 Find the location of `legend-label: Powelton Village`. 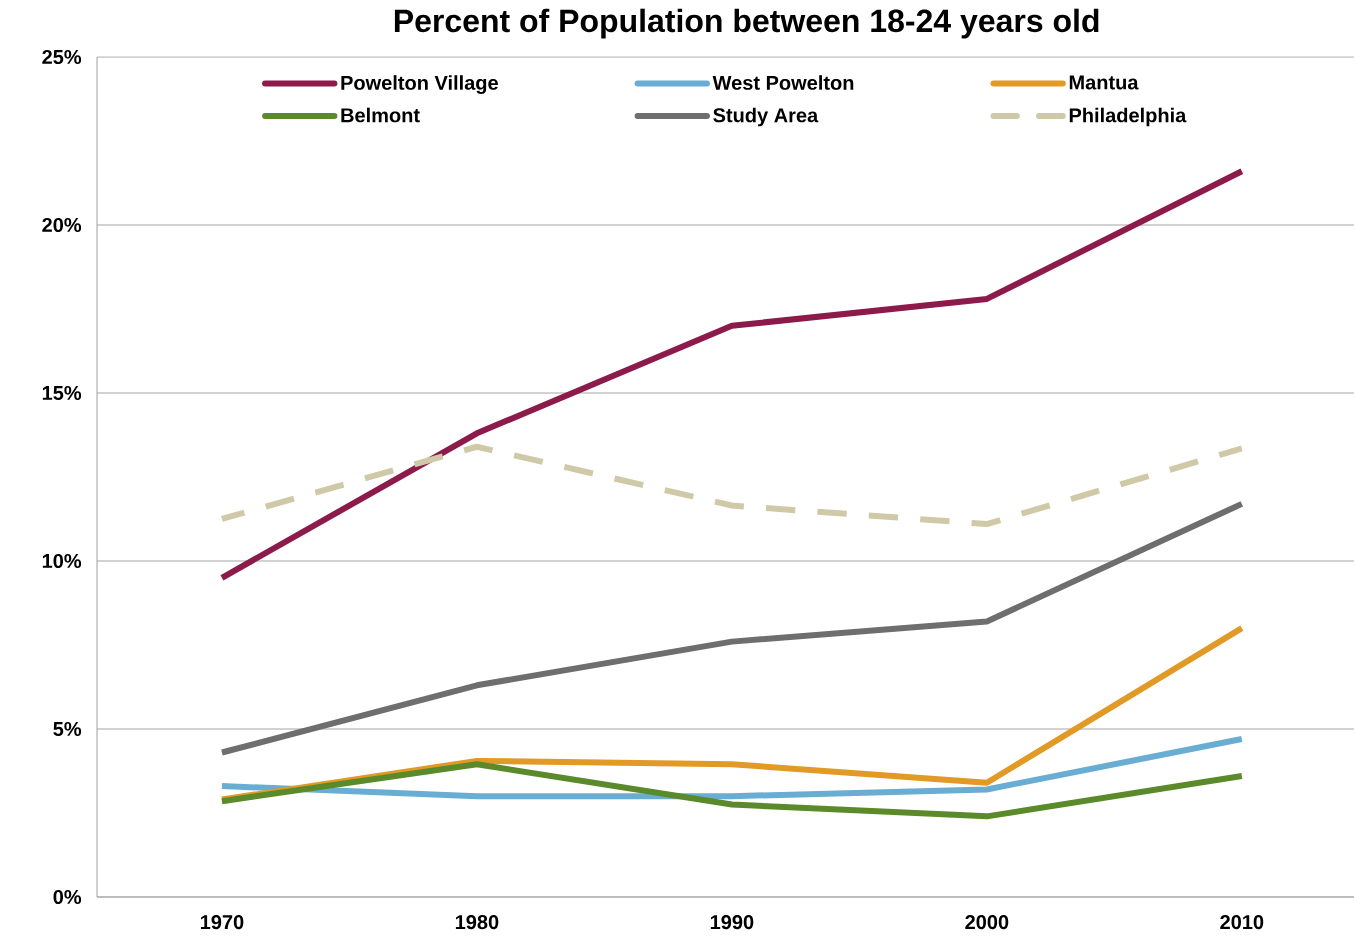

legend-label: Powelton Village is located at coordinates (419, 84).